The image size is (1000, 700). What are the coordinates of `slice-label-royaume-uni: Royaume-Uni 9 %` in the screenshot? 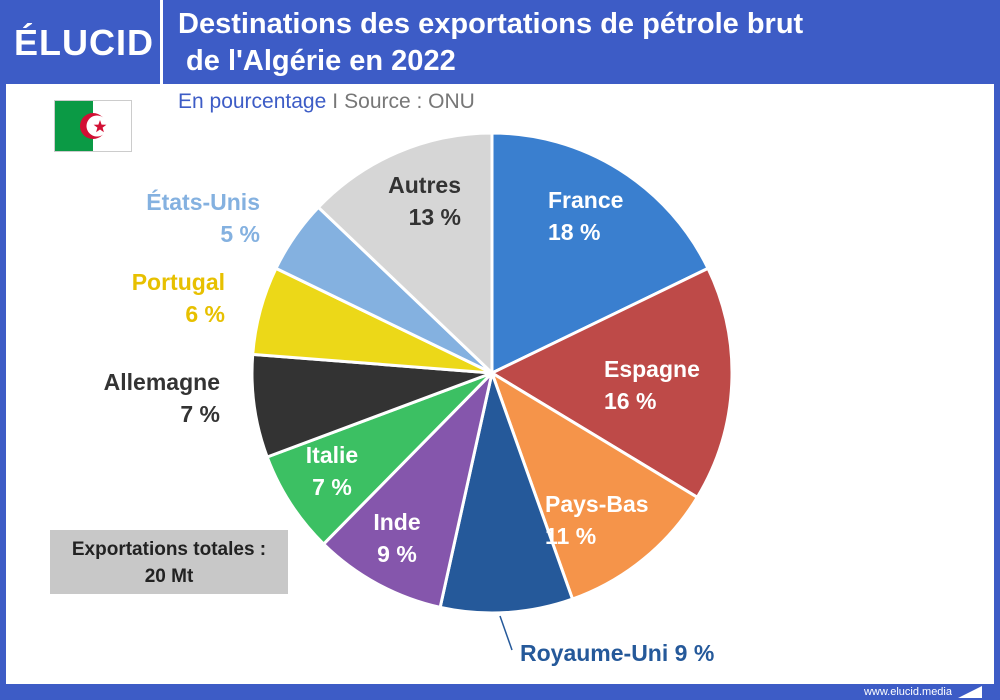 It's located at (617, 653).